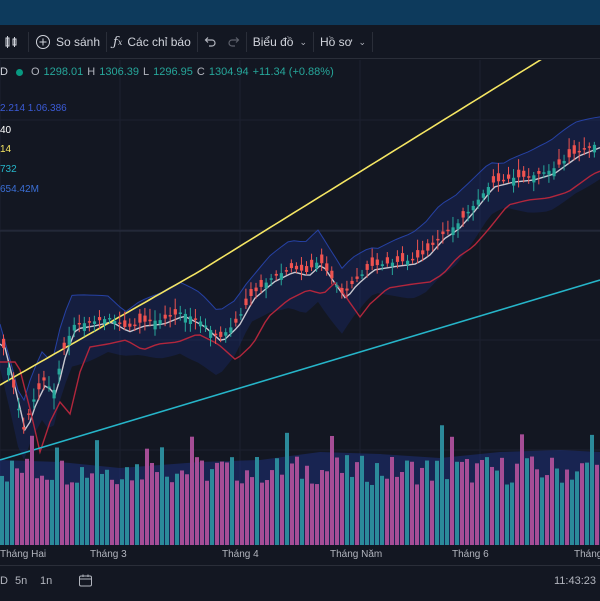  I want to click on timeframe-1n: 1n, so click(46, 581).